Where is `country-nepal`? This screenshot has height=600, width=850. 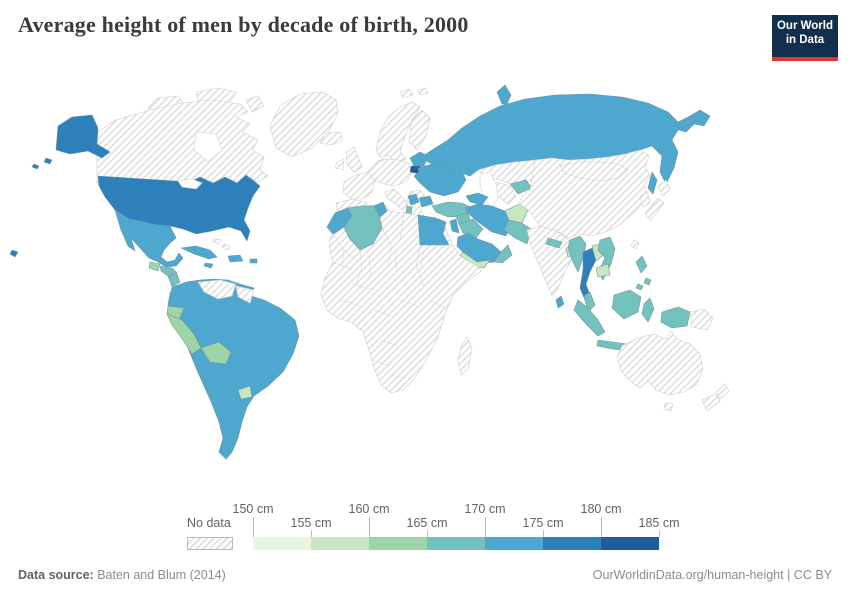
country-nepal is located at coordinates (554, 243).